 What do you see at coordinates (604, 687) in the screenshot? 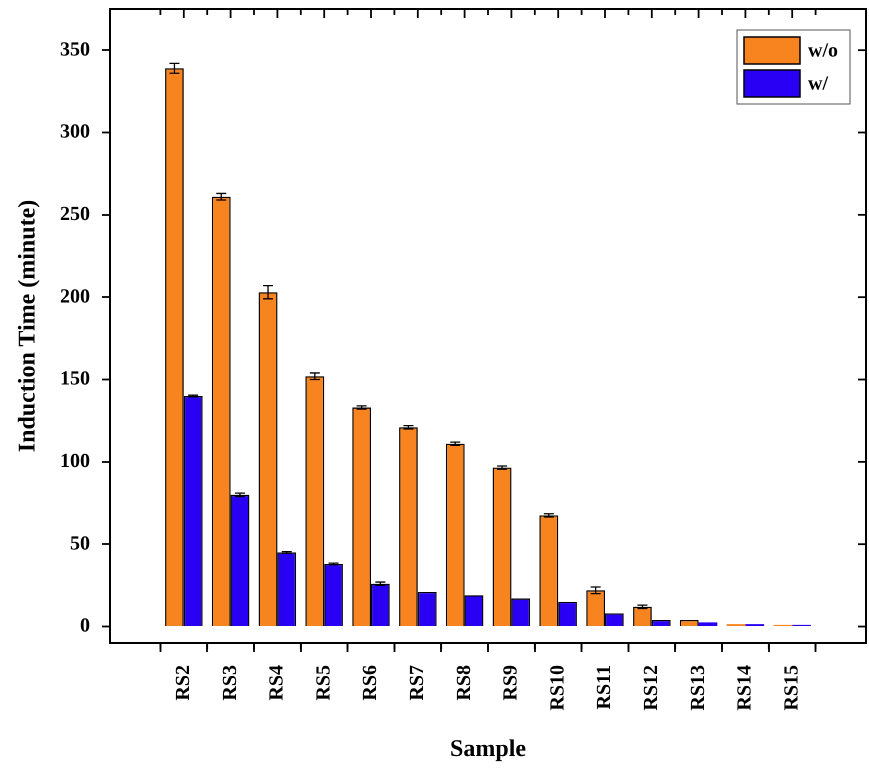
I see `x-tick-label: RS11` at bounding box center [604, 687].